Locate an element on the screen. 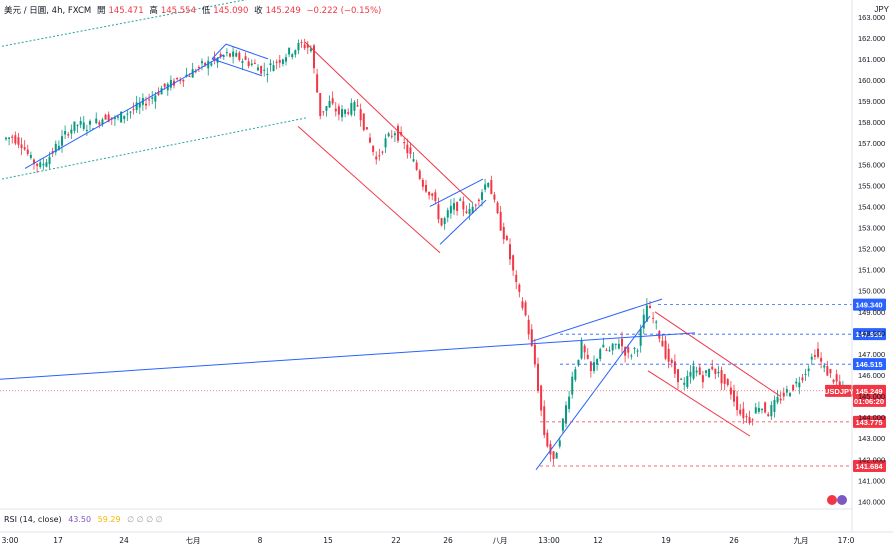 The height and width of the screenshot is (548, 893). price-tick-label: 153.000 is located at coordinates (871, 227).